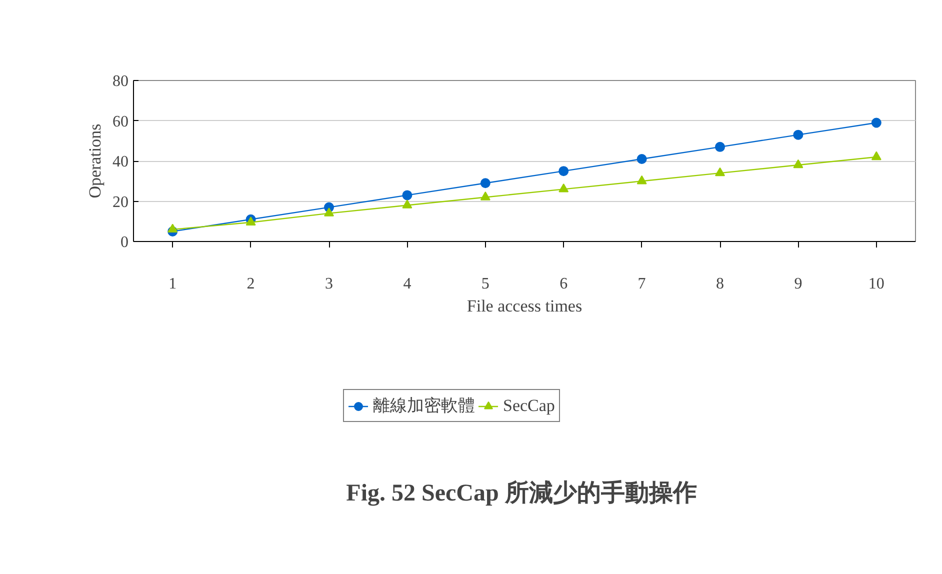 This screenshot has width=942, height=574. I want to click on x-tick-label: 8, so click(720, 284).